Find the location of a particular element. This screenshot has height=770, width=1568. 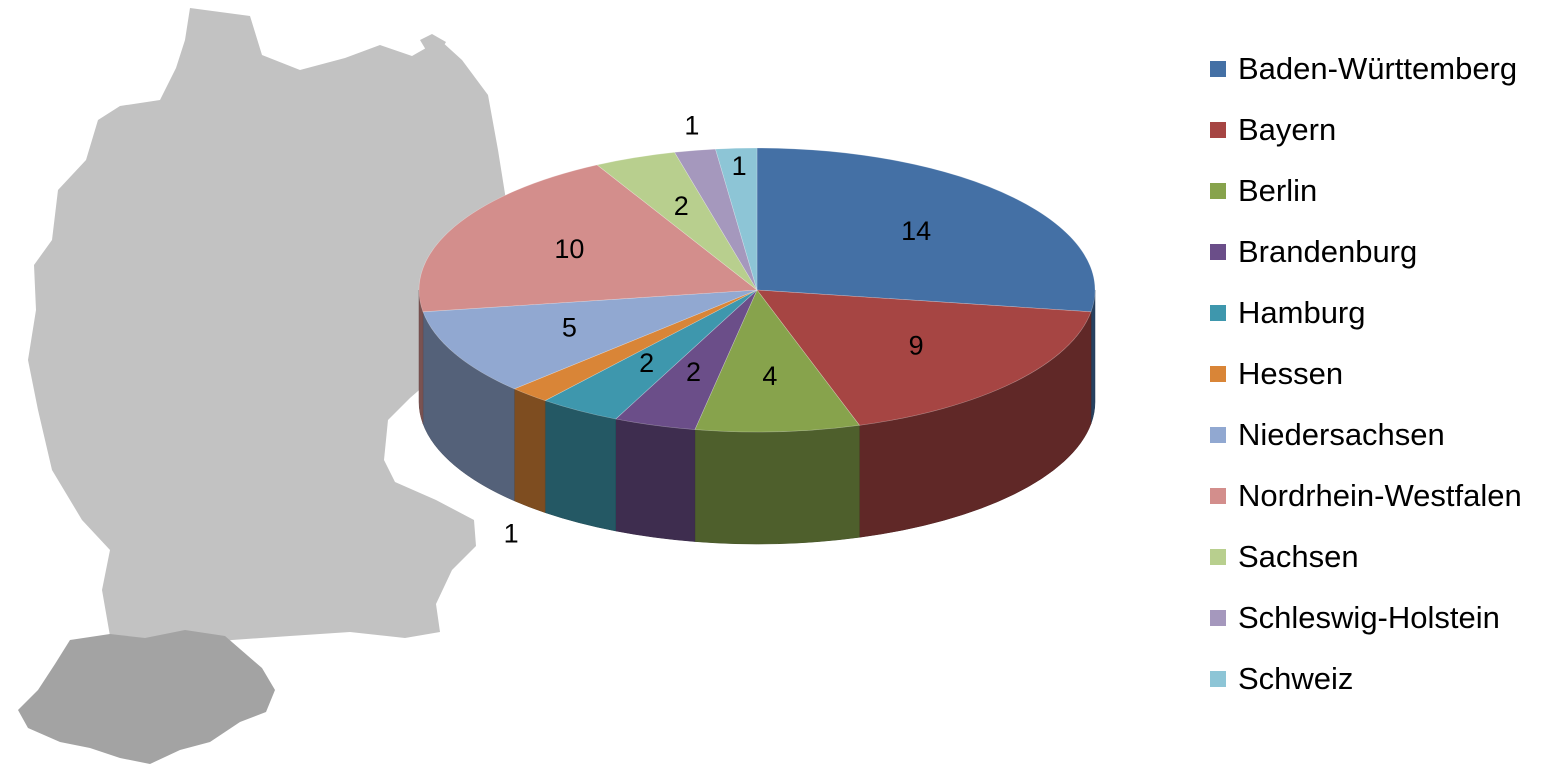

island-left-marker is located at coordinates (433, 43).